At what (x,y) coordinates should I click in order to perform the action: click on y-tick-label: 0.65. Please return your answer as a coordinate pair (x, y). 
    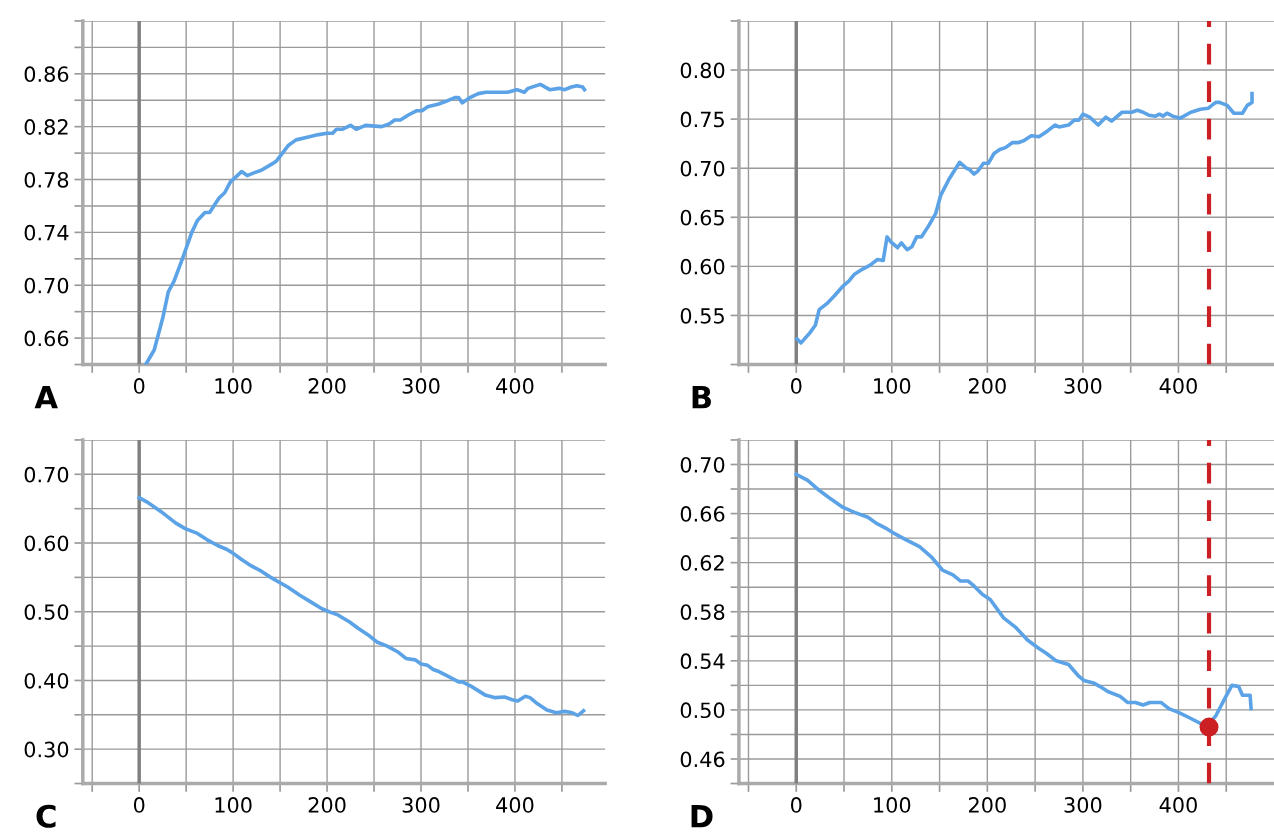
    Looking at the image, I should click on (702, 217).